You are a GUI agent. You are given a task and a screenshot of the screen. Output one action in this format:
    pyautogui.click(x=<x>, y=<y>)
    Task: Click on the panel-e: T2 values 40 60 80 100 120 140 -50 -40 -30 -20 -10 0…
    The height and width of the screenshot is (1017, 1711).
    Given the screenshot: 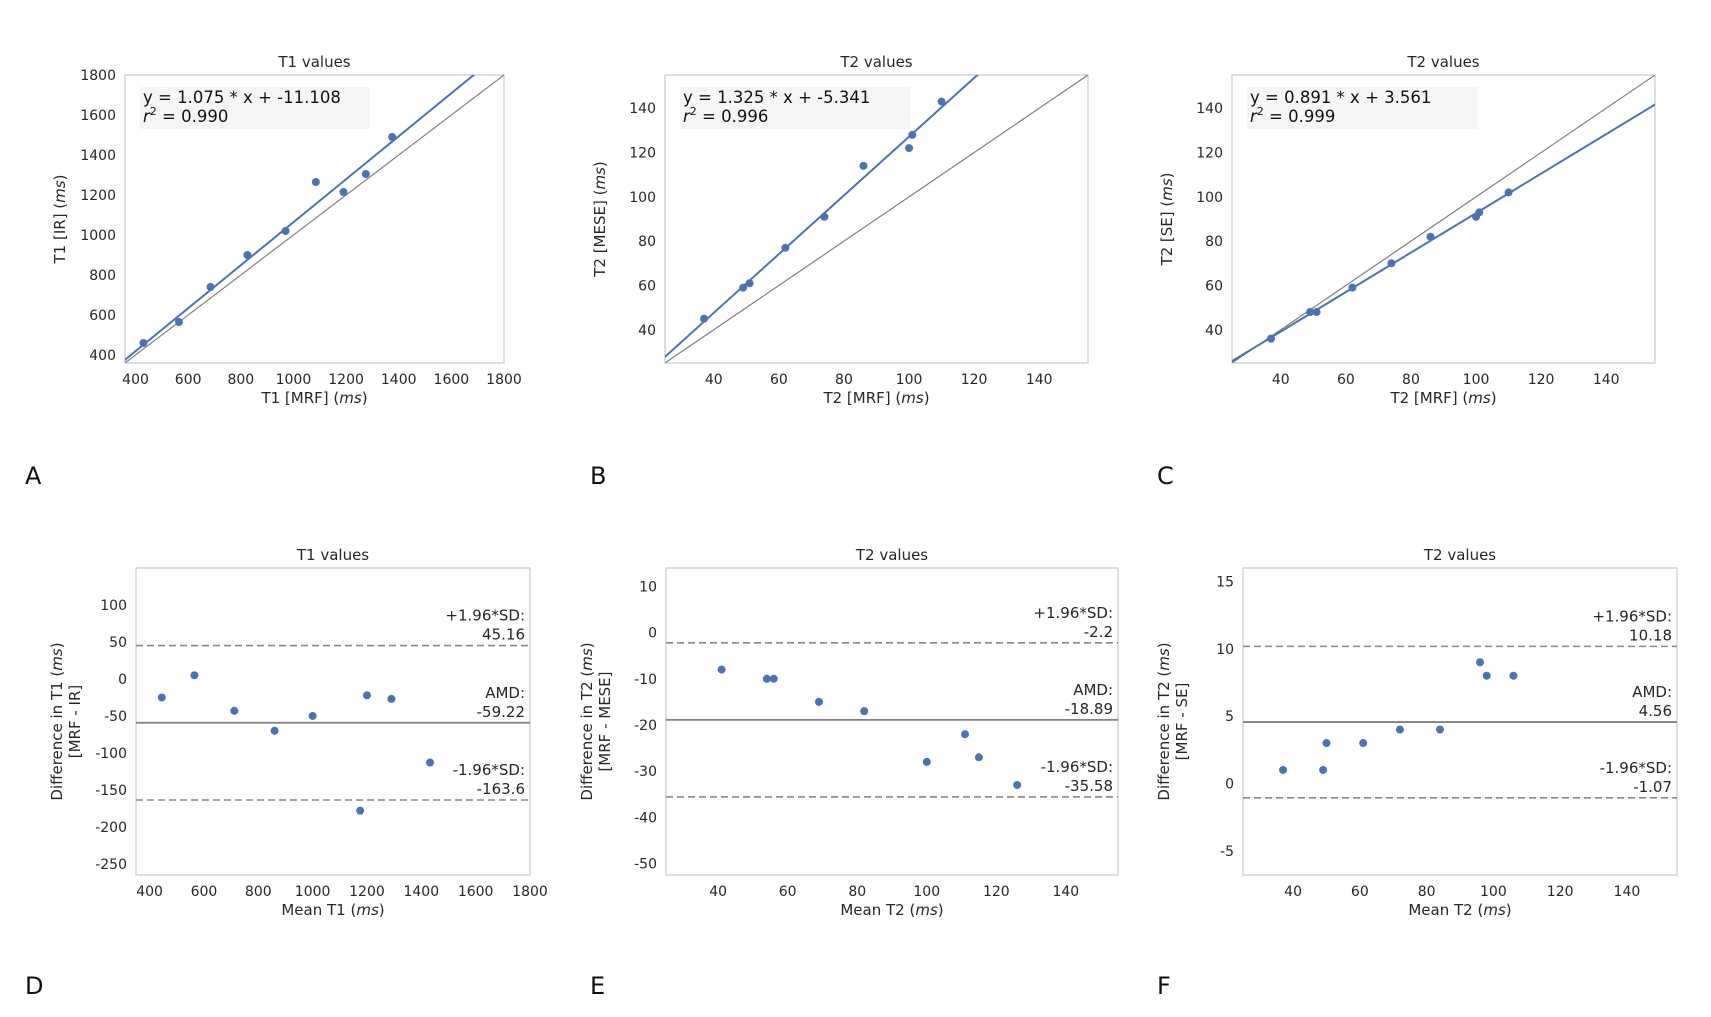 What is the action you would take?
    pyautogui.click(x=848, y=773)
    